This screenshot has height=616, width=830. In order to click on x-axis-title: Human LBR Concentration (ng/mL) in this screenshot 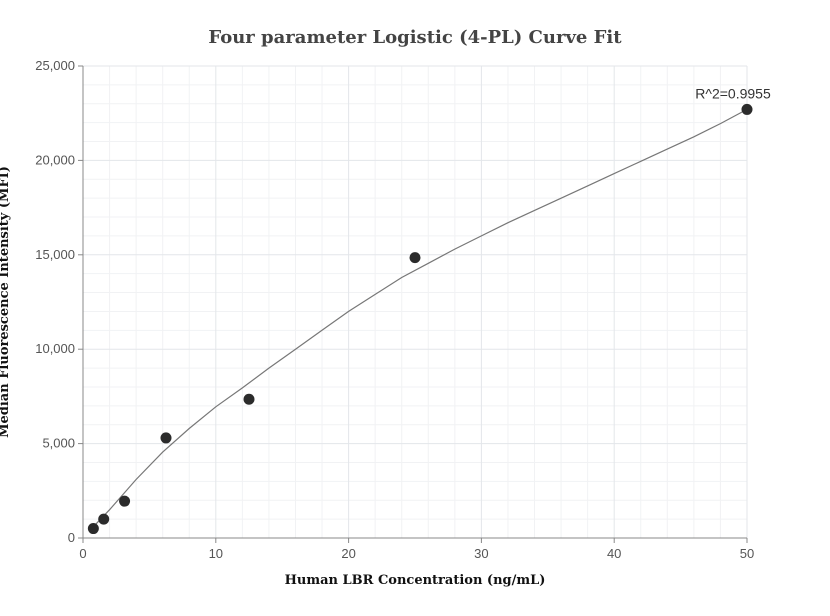, I will do `click(415, 580)`.